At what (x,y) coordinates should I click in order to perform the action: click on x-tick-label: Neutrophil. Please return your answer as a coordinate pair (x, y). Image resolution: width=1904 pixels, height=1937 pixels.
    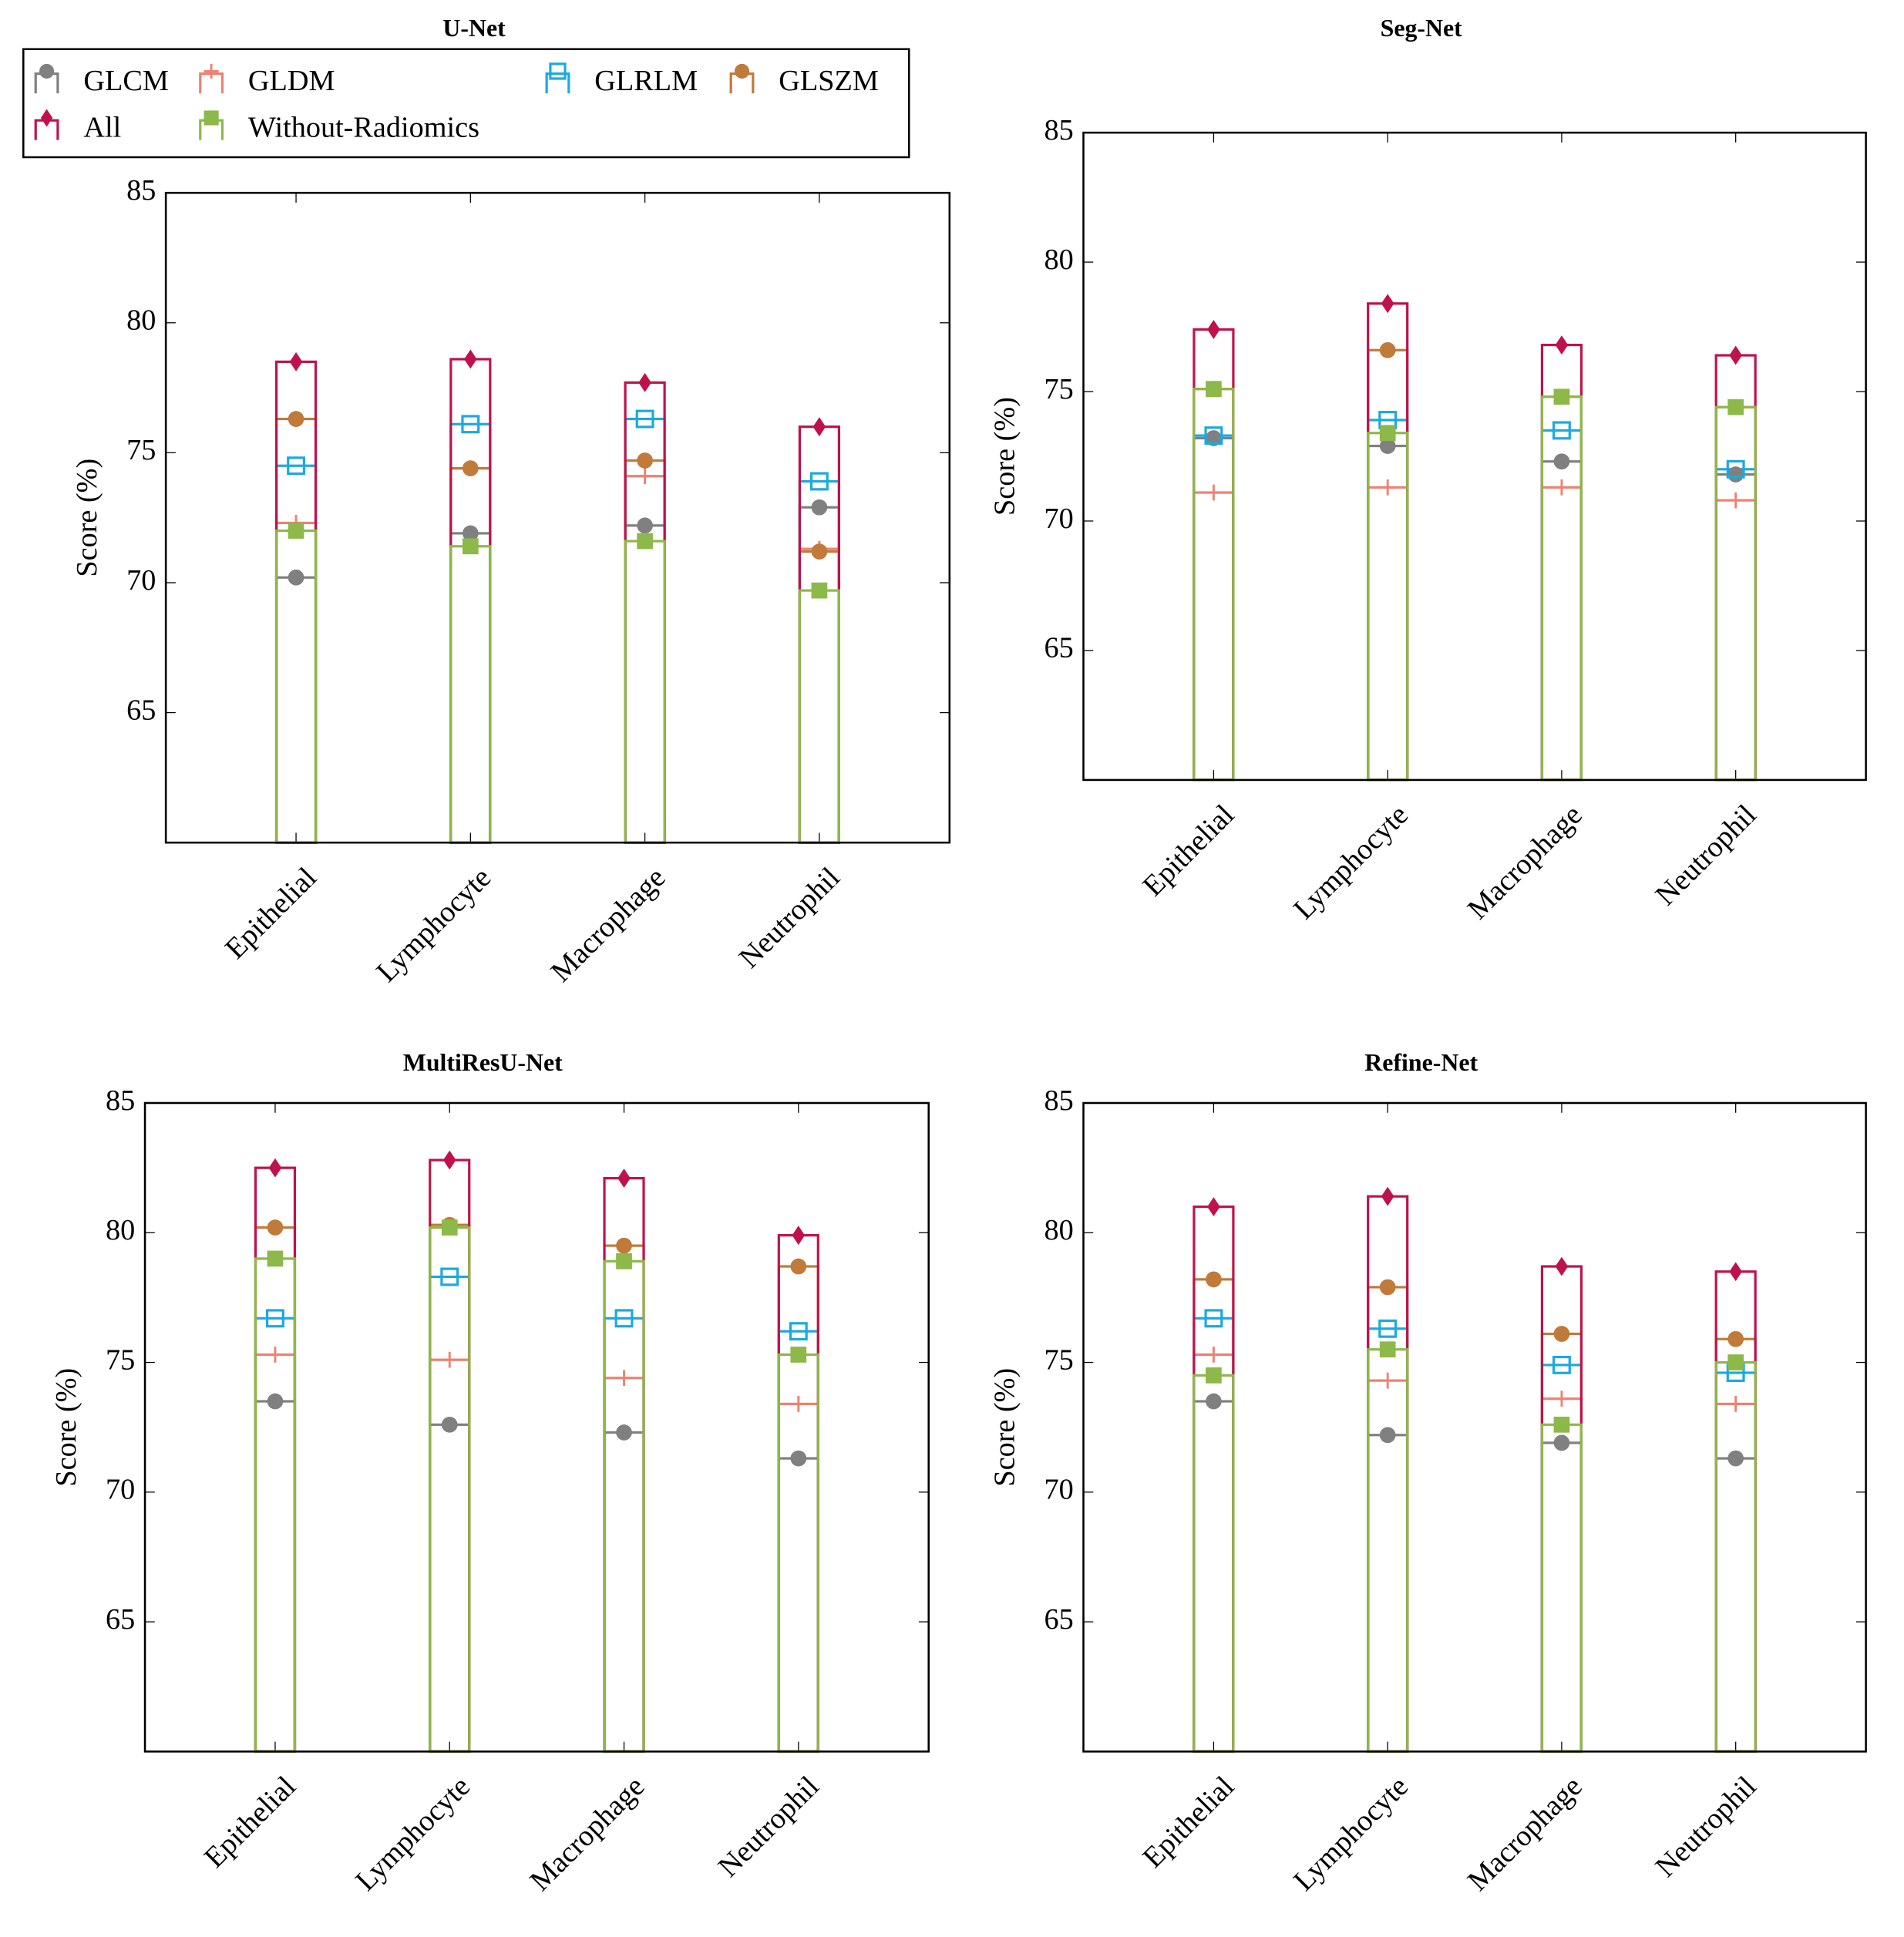
    Looking at the image, I should click on (1706, 1827).